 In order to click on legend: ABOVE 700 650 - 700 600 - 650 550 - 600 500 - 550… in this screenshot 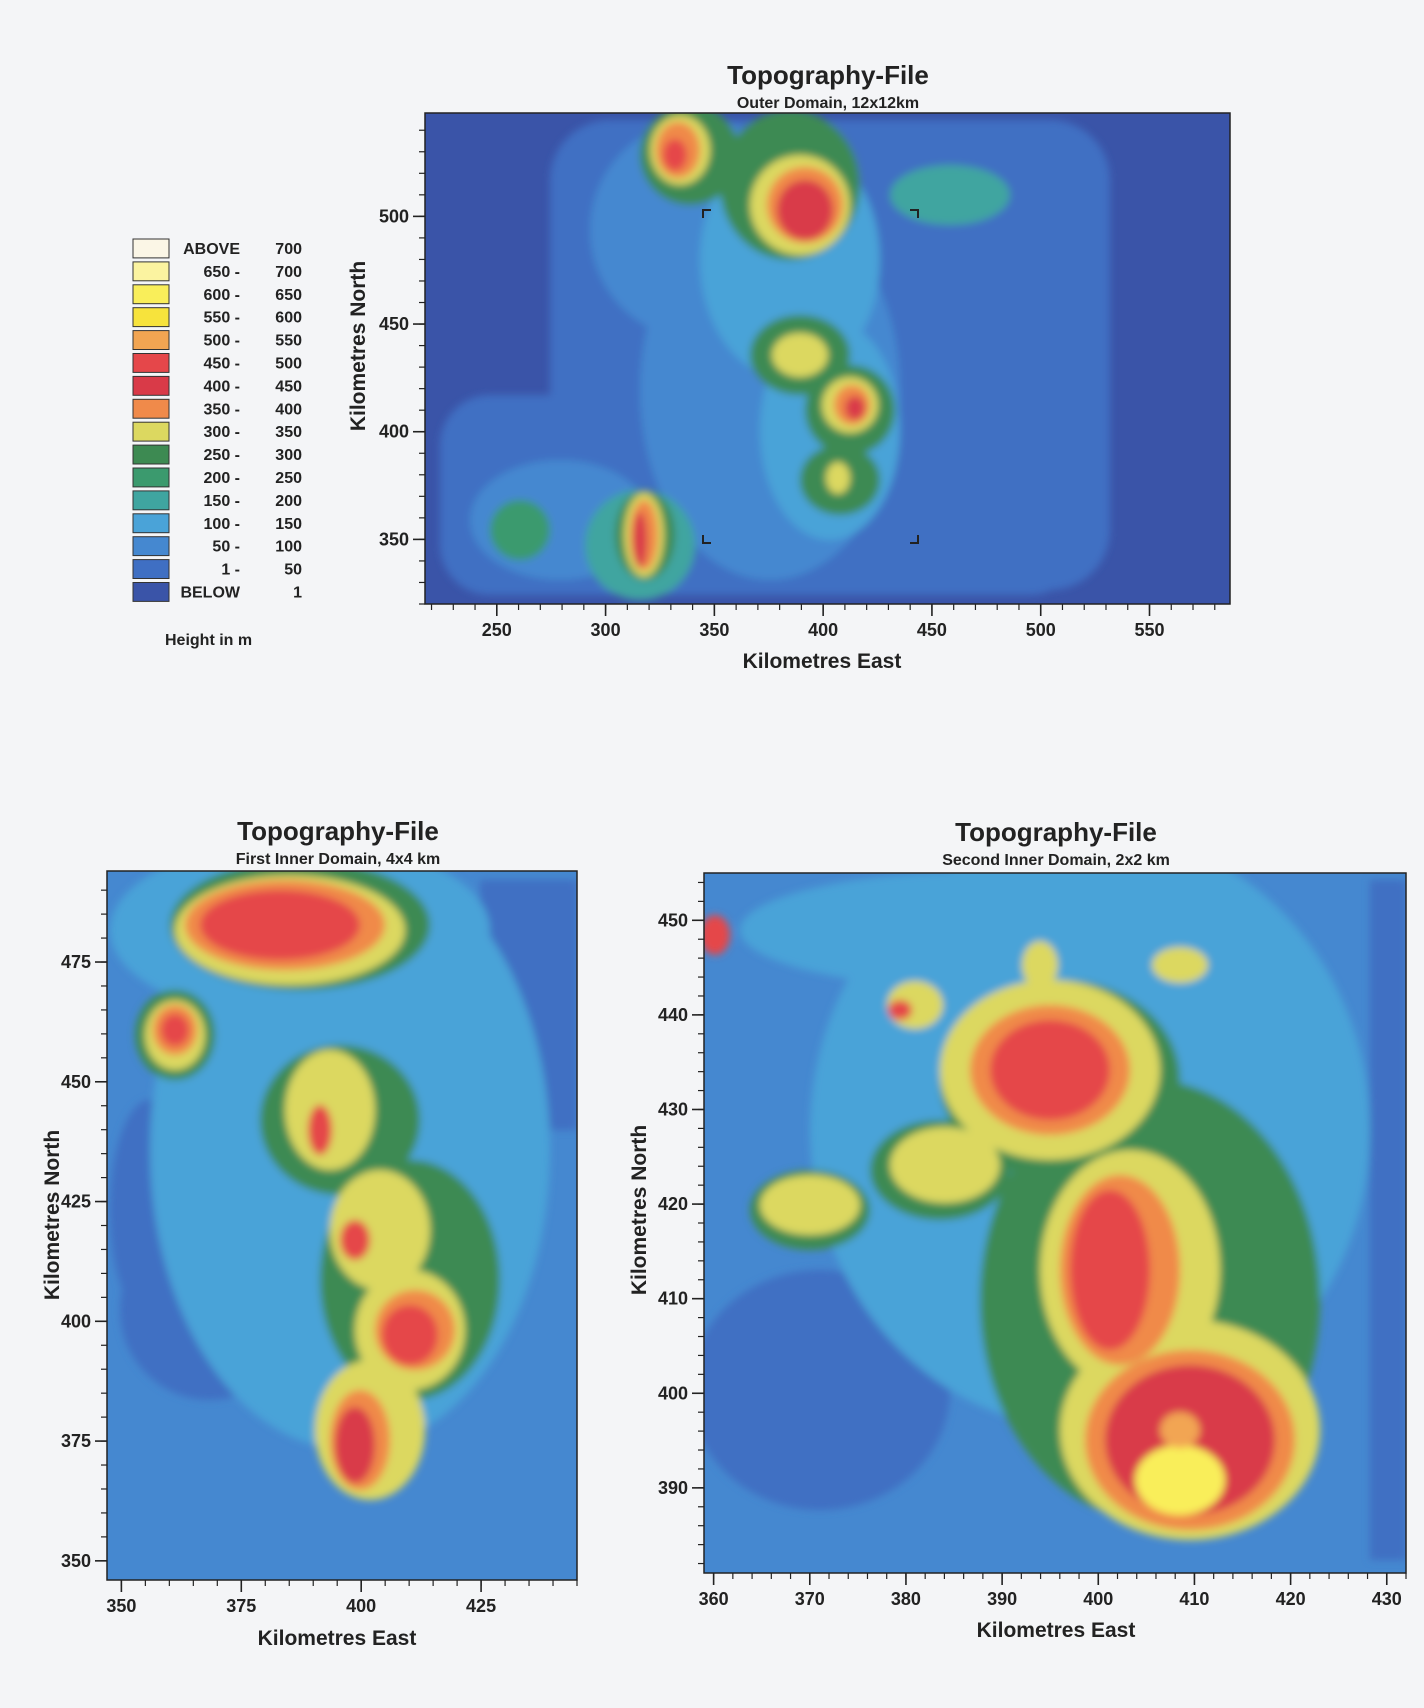, I will do `click(217, 420)`.